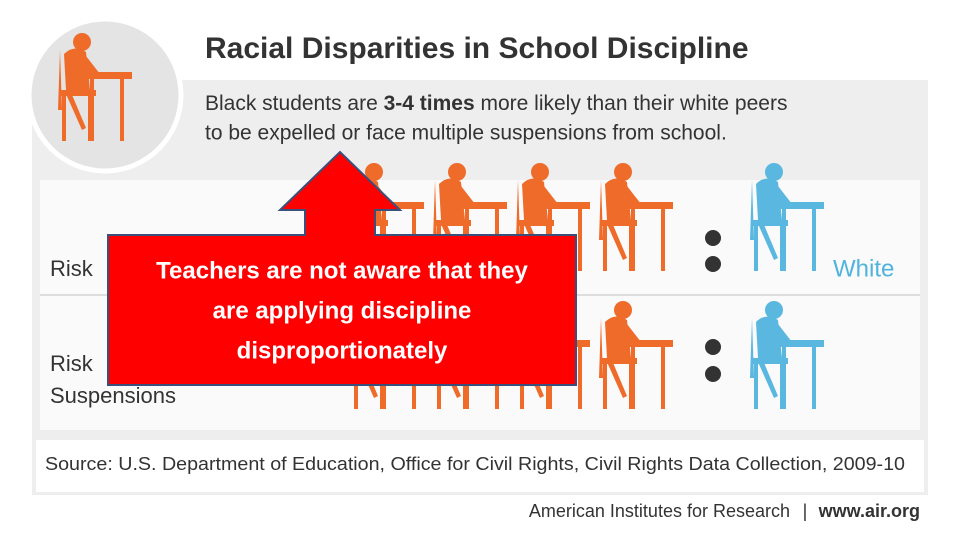  I want to click on source-box, so click(480, 466).